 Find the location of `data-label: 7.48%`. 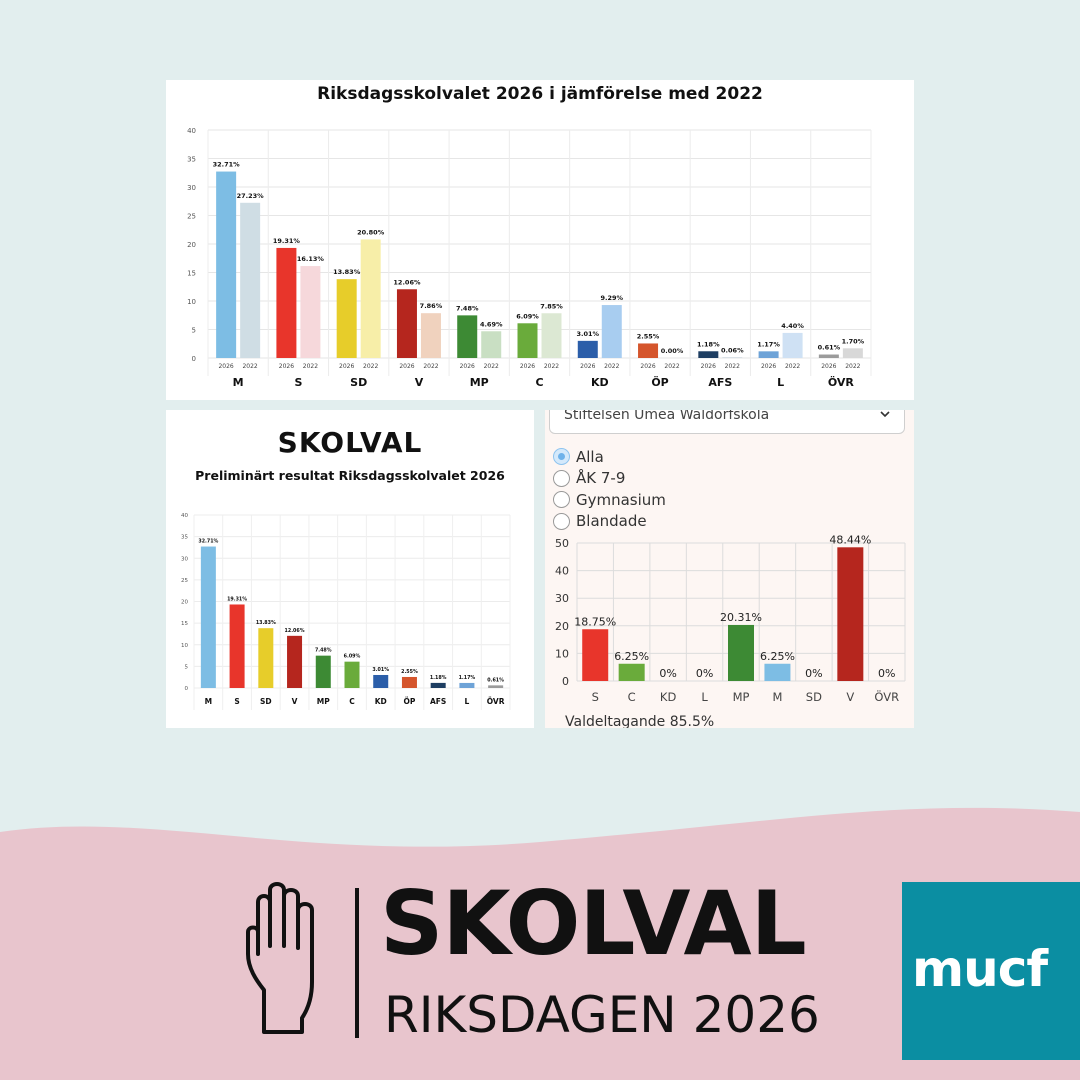

data-label: 7.48% is located at coordinates (323, 651).